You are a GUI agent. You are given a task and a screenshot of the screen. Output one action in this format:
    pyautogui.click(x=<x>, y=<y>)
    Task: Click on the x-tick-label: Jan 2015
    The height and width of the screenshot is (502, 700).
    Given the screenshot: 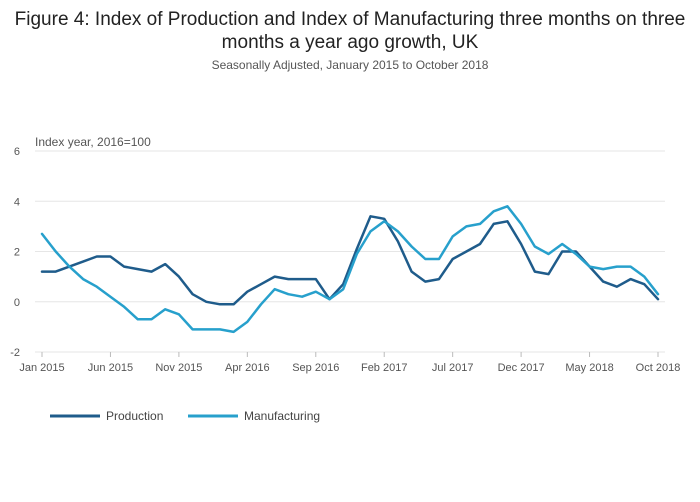 What is the action you would take?
    pyautogui.click(x=41, y=368)
    